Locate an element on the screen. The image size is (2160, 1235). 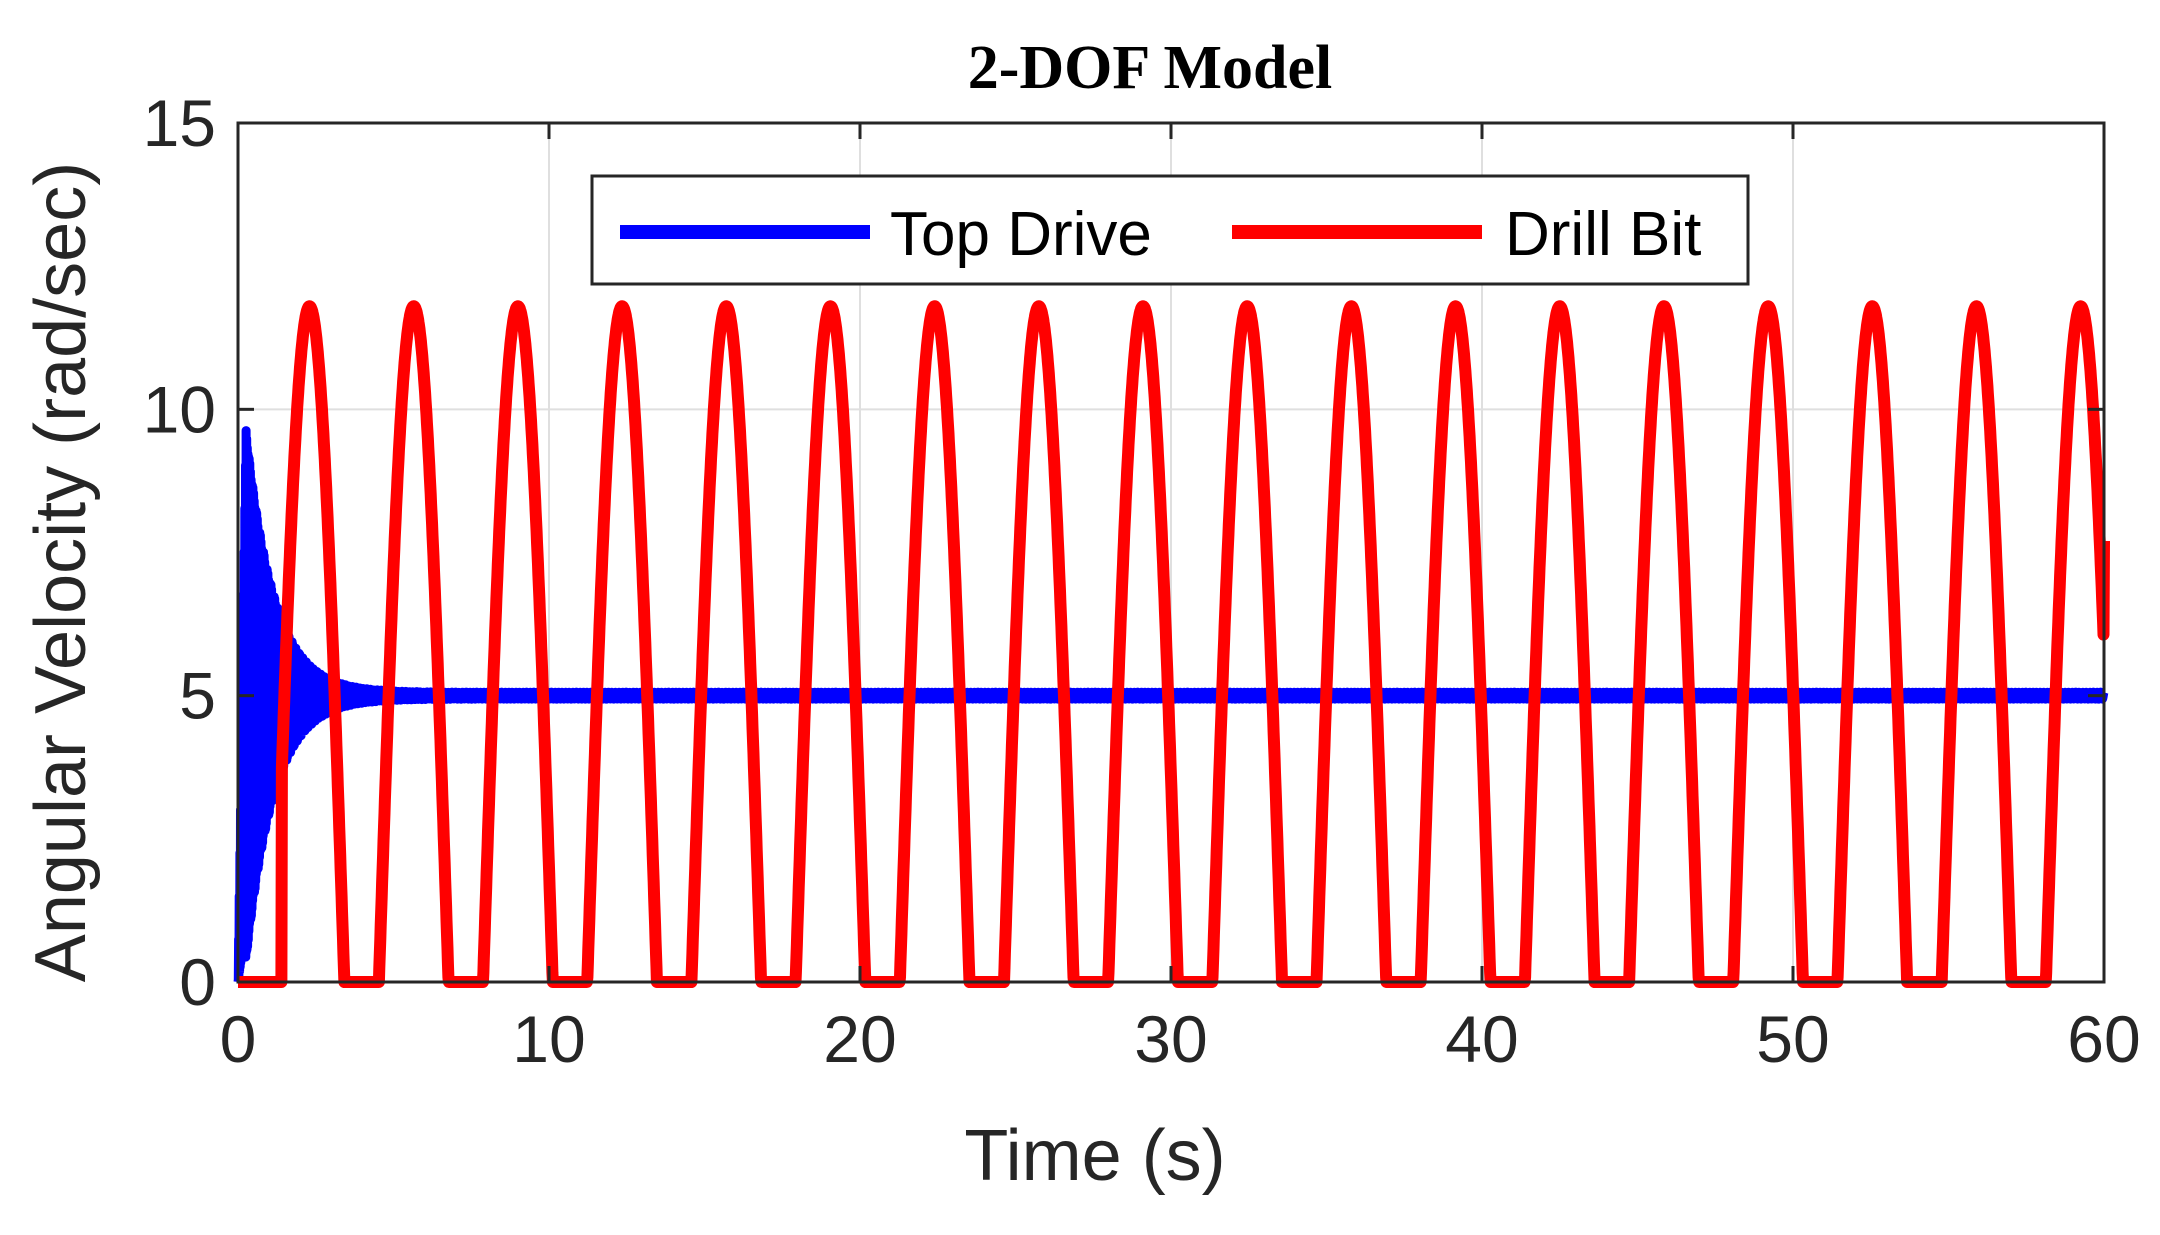
x-tick-label: 10 is located at coordinates (548, 1039).